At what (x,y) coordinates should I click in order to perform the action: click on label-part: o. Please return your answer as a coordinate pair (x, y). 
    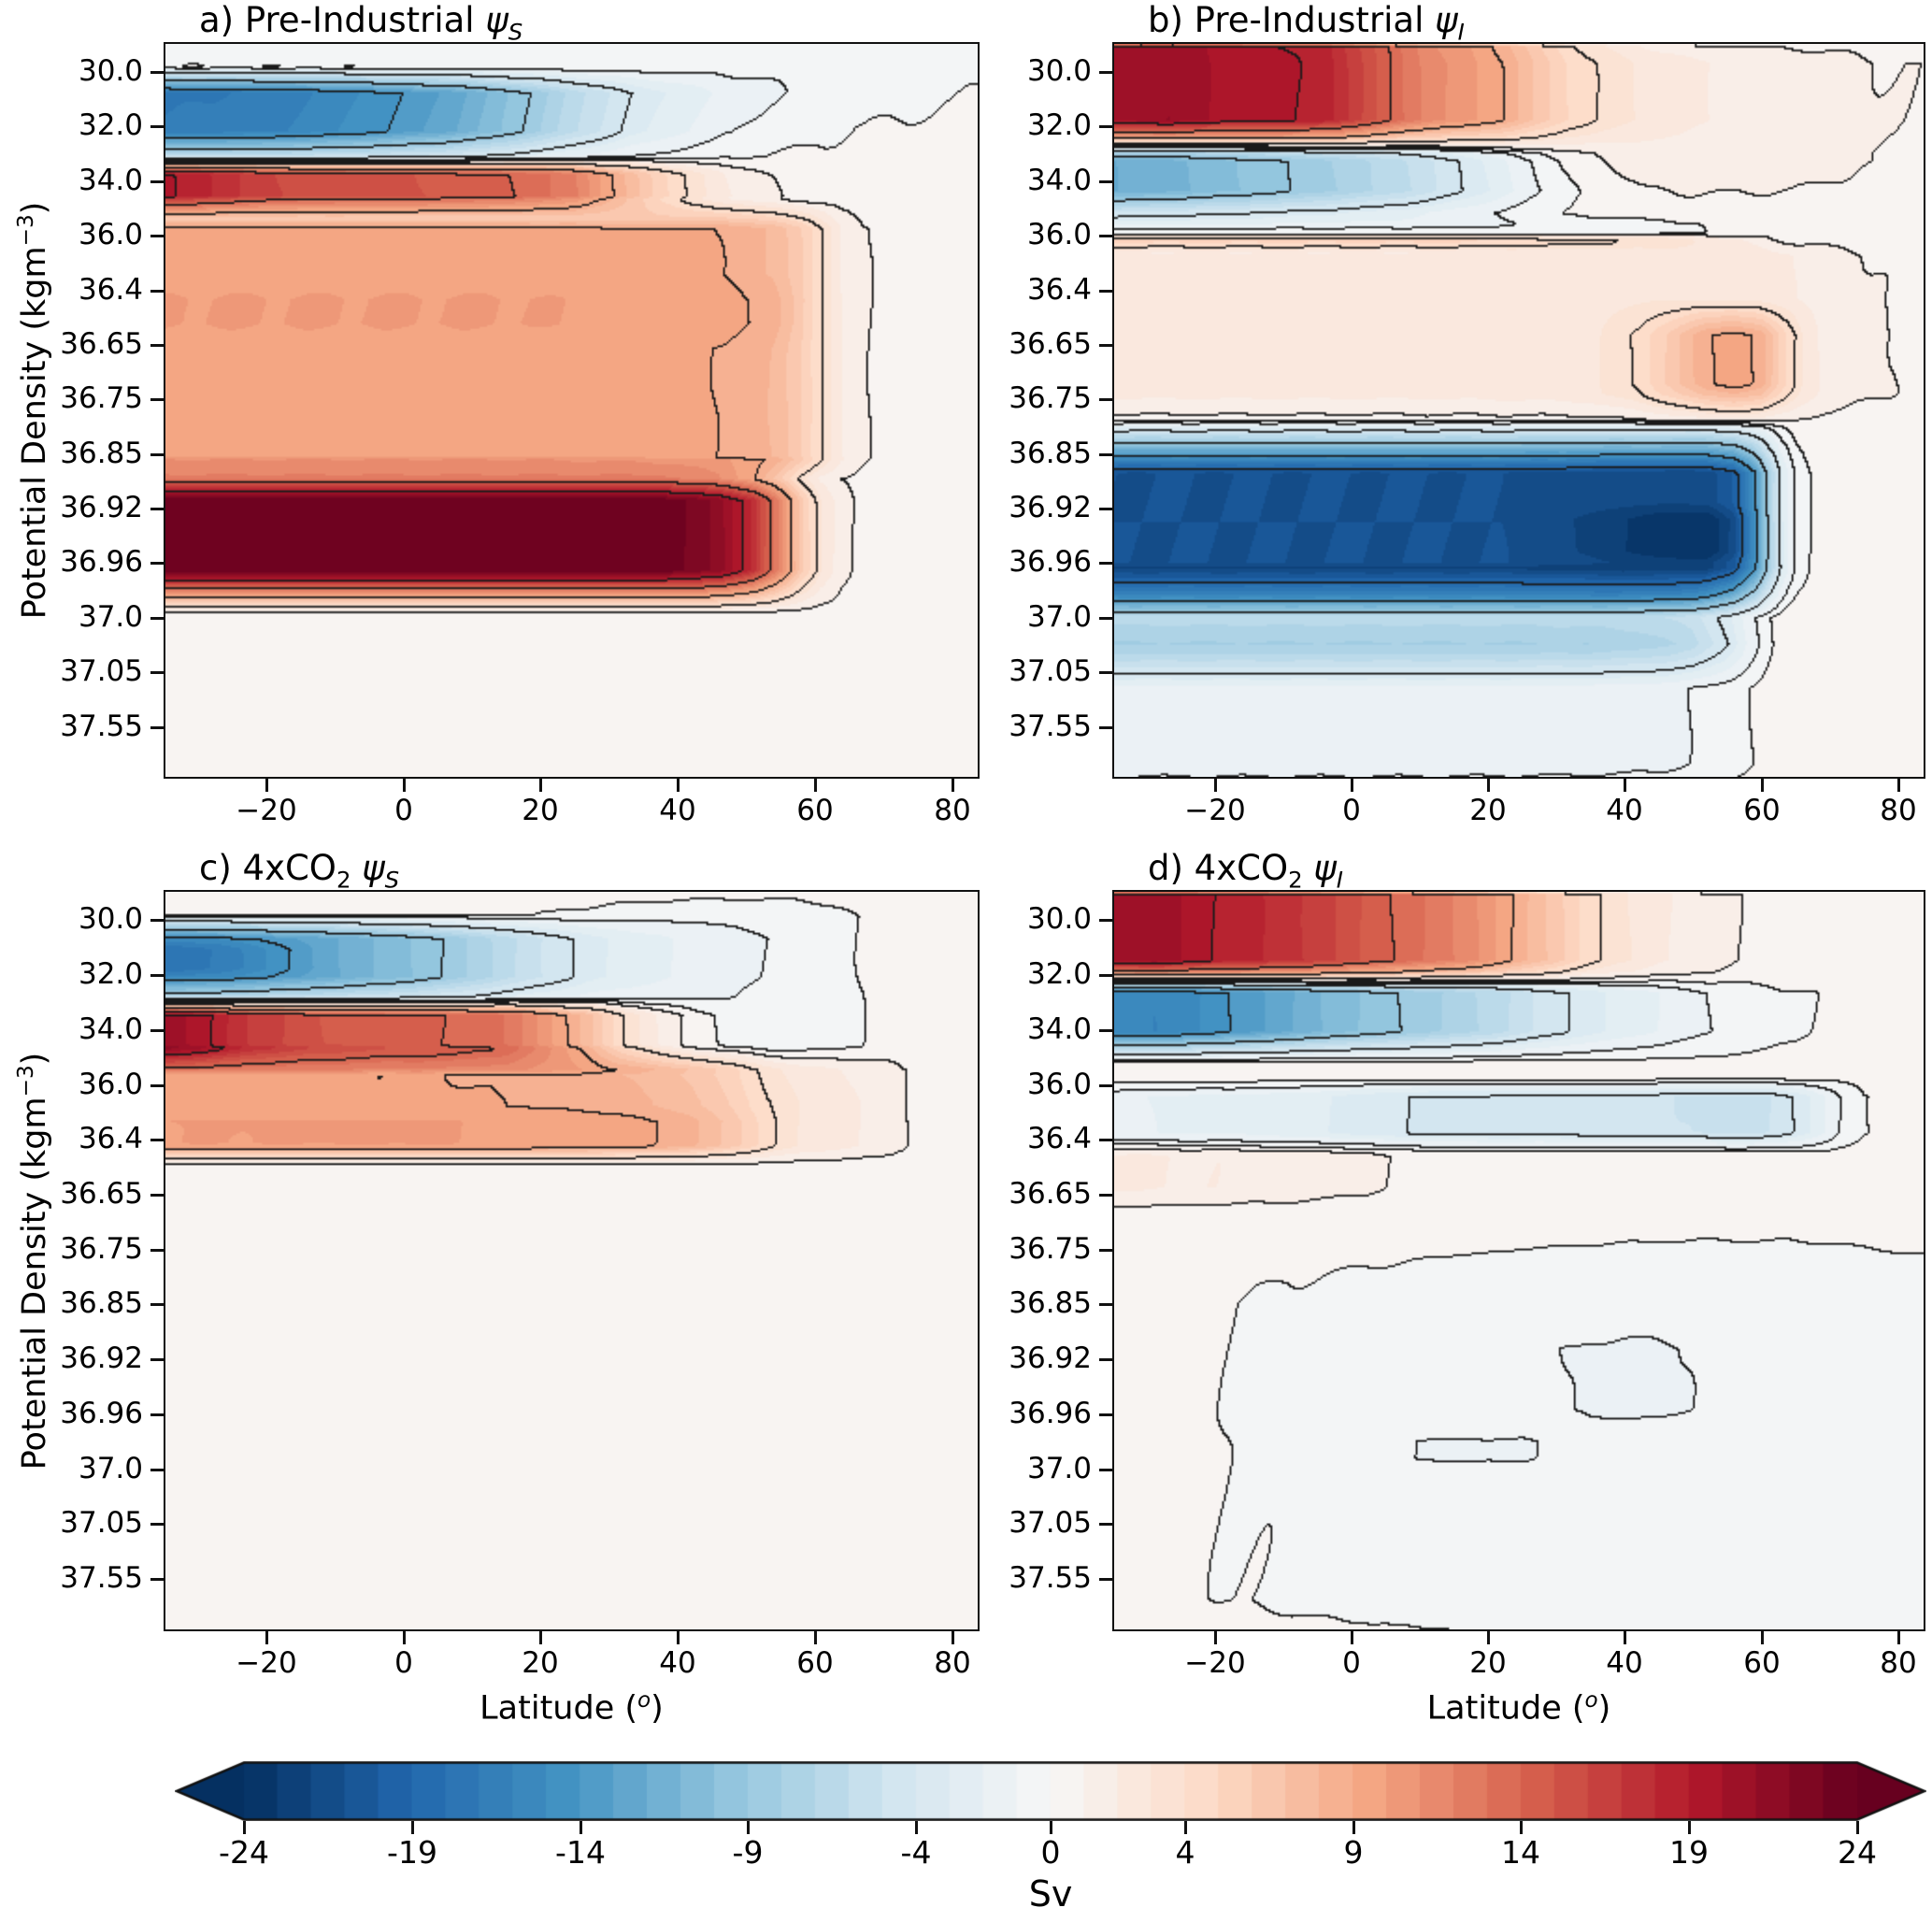
    Looking at the image, I should click on (644, 1700).